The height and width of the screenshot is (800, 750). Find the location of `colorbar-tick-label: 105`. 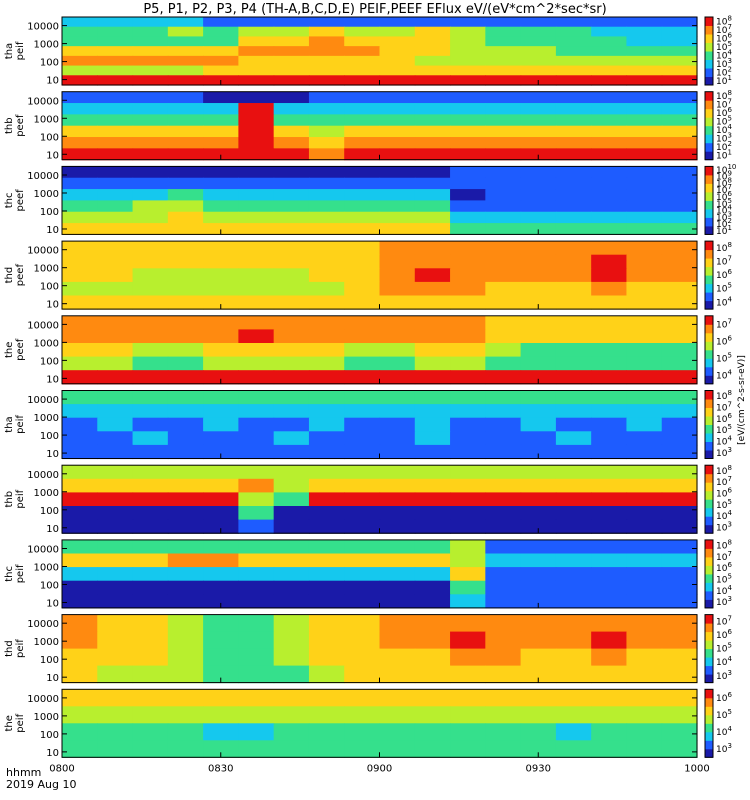

colorbar-tick-label: 105 is located at coordinates (724, 288).